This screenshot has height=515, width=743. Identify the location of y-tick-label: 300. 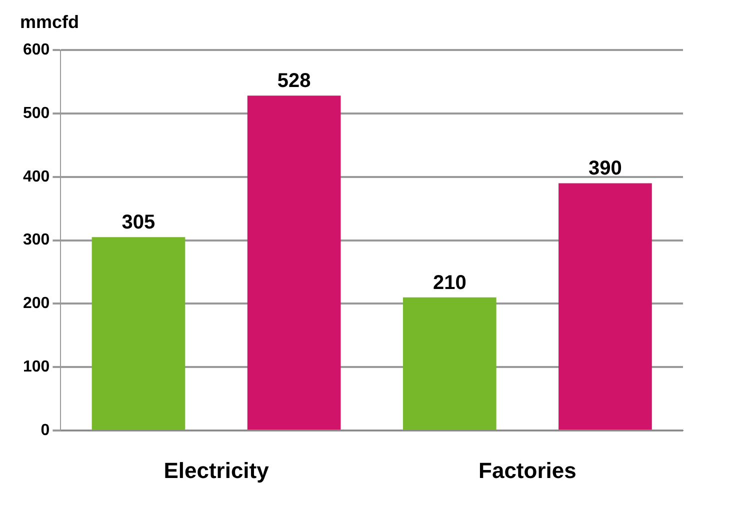
(36, 240).